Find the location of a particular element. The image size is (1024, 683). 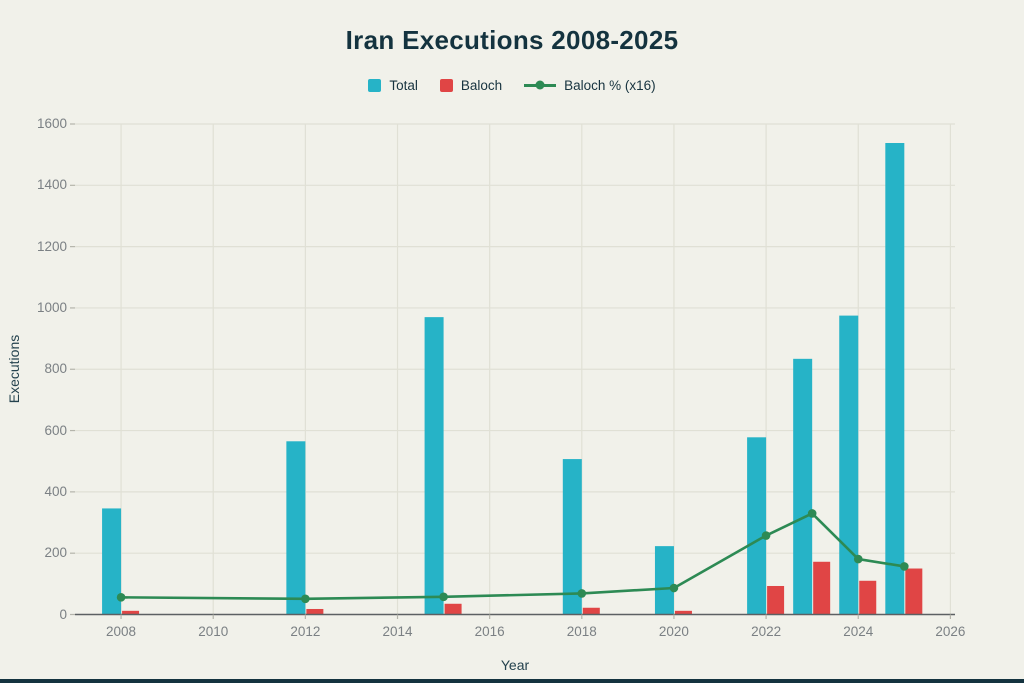

x-tick-label-2008: 2008 is located at coordinates (121, 631).